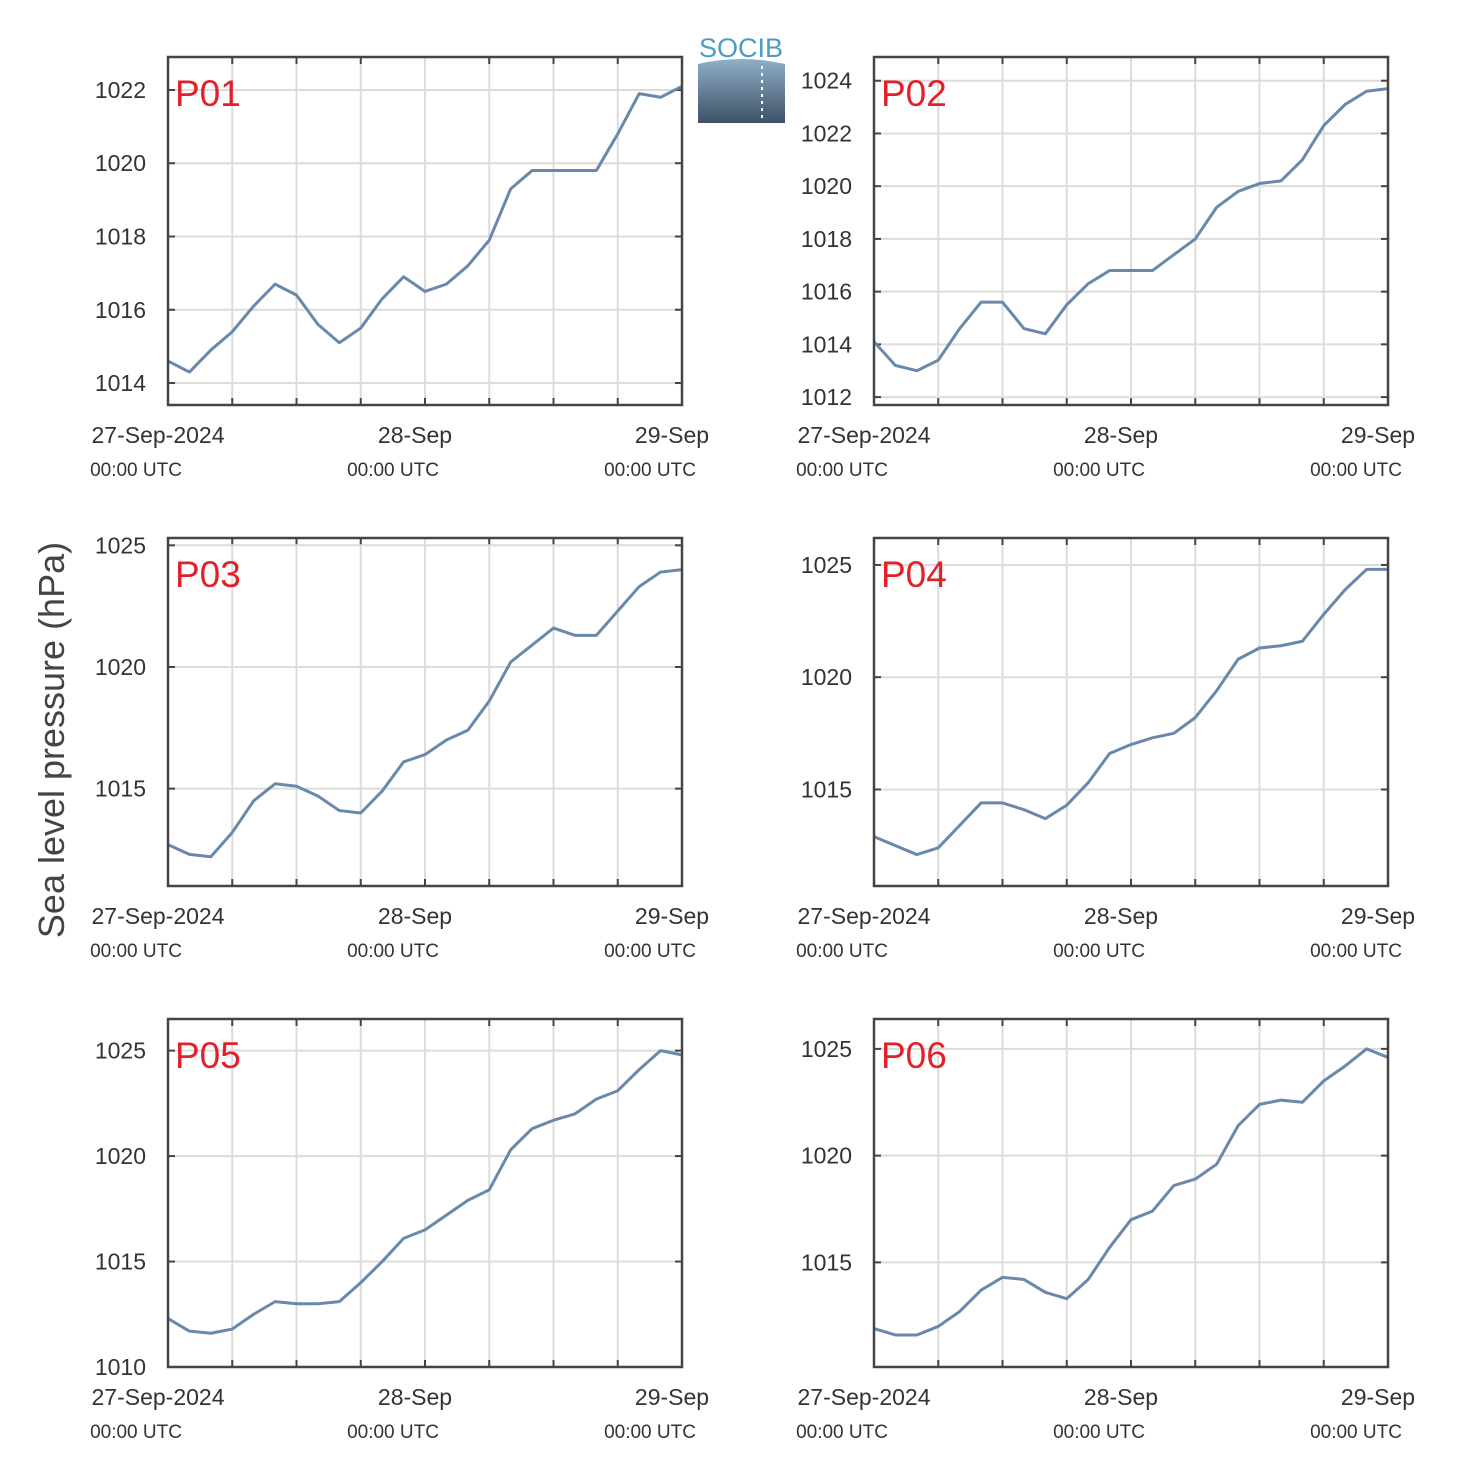 This screenshot has height=1474, width=1462. I want to click on logo-shape, so click(741, 91).